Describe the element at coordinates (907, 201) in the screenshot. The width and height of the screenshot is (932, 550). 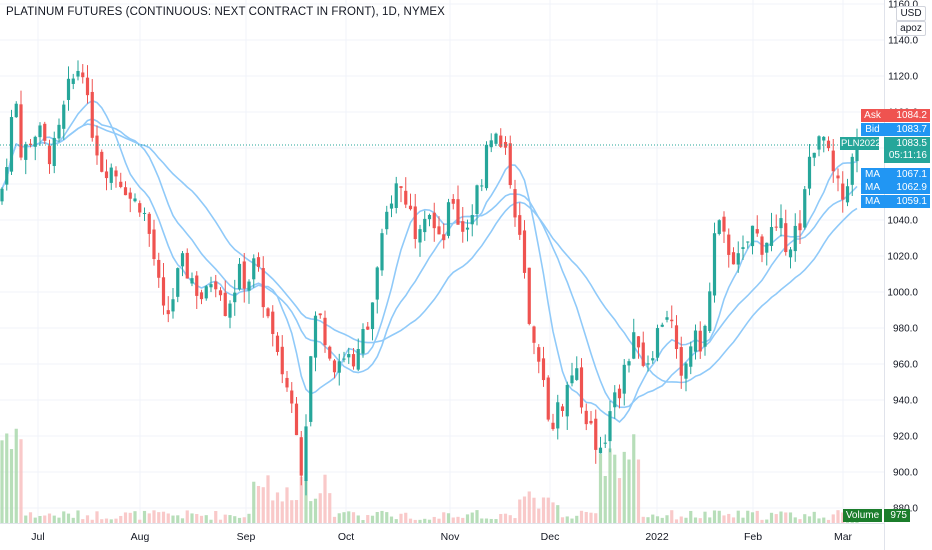
I see `ma-value-3: 1059.1` at that location.